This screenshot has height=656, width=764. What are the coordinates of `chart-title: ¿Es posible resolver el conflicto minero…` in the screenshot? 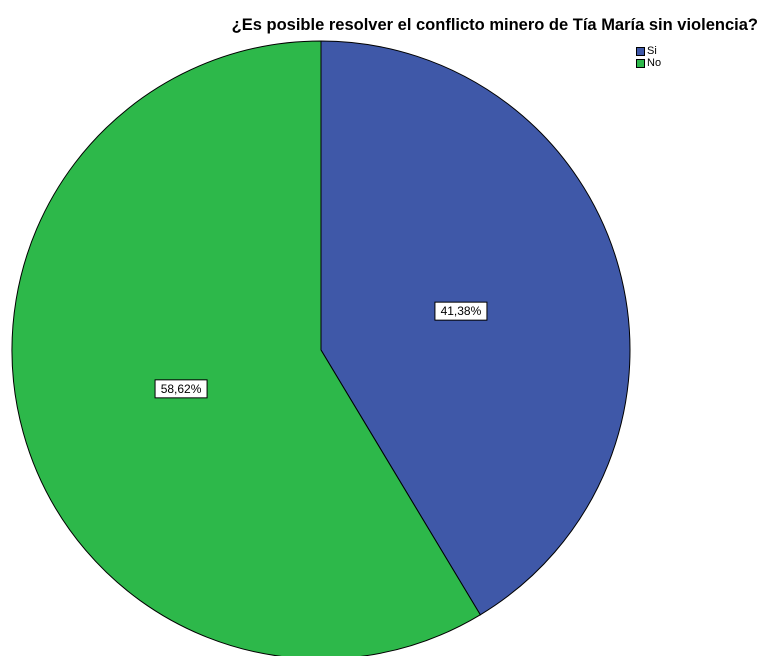 It's located at (494, 25).